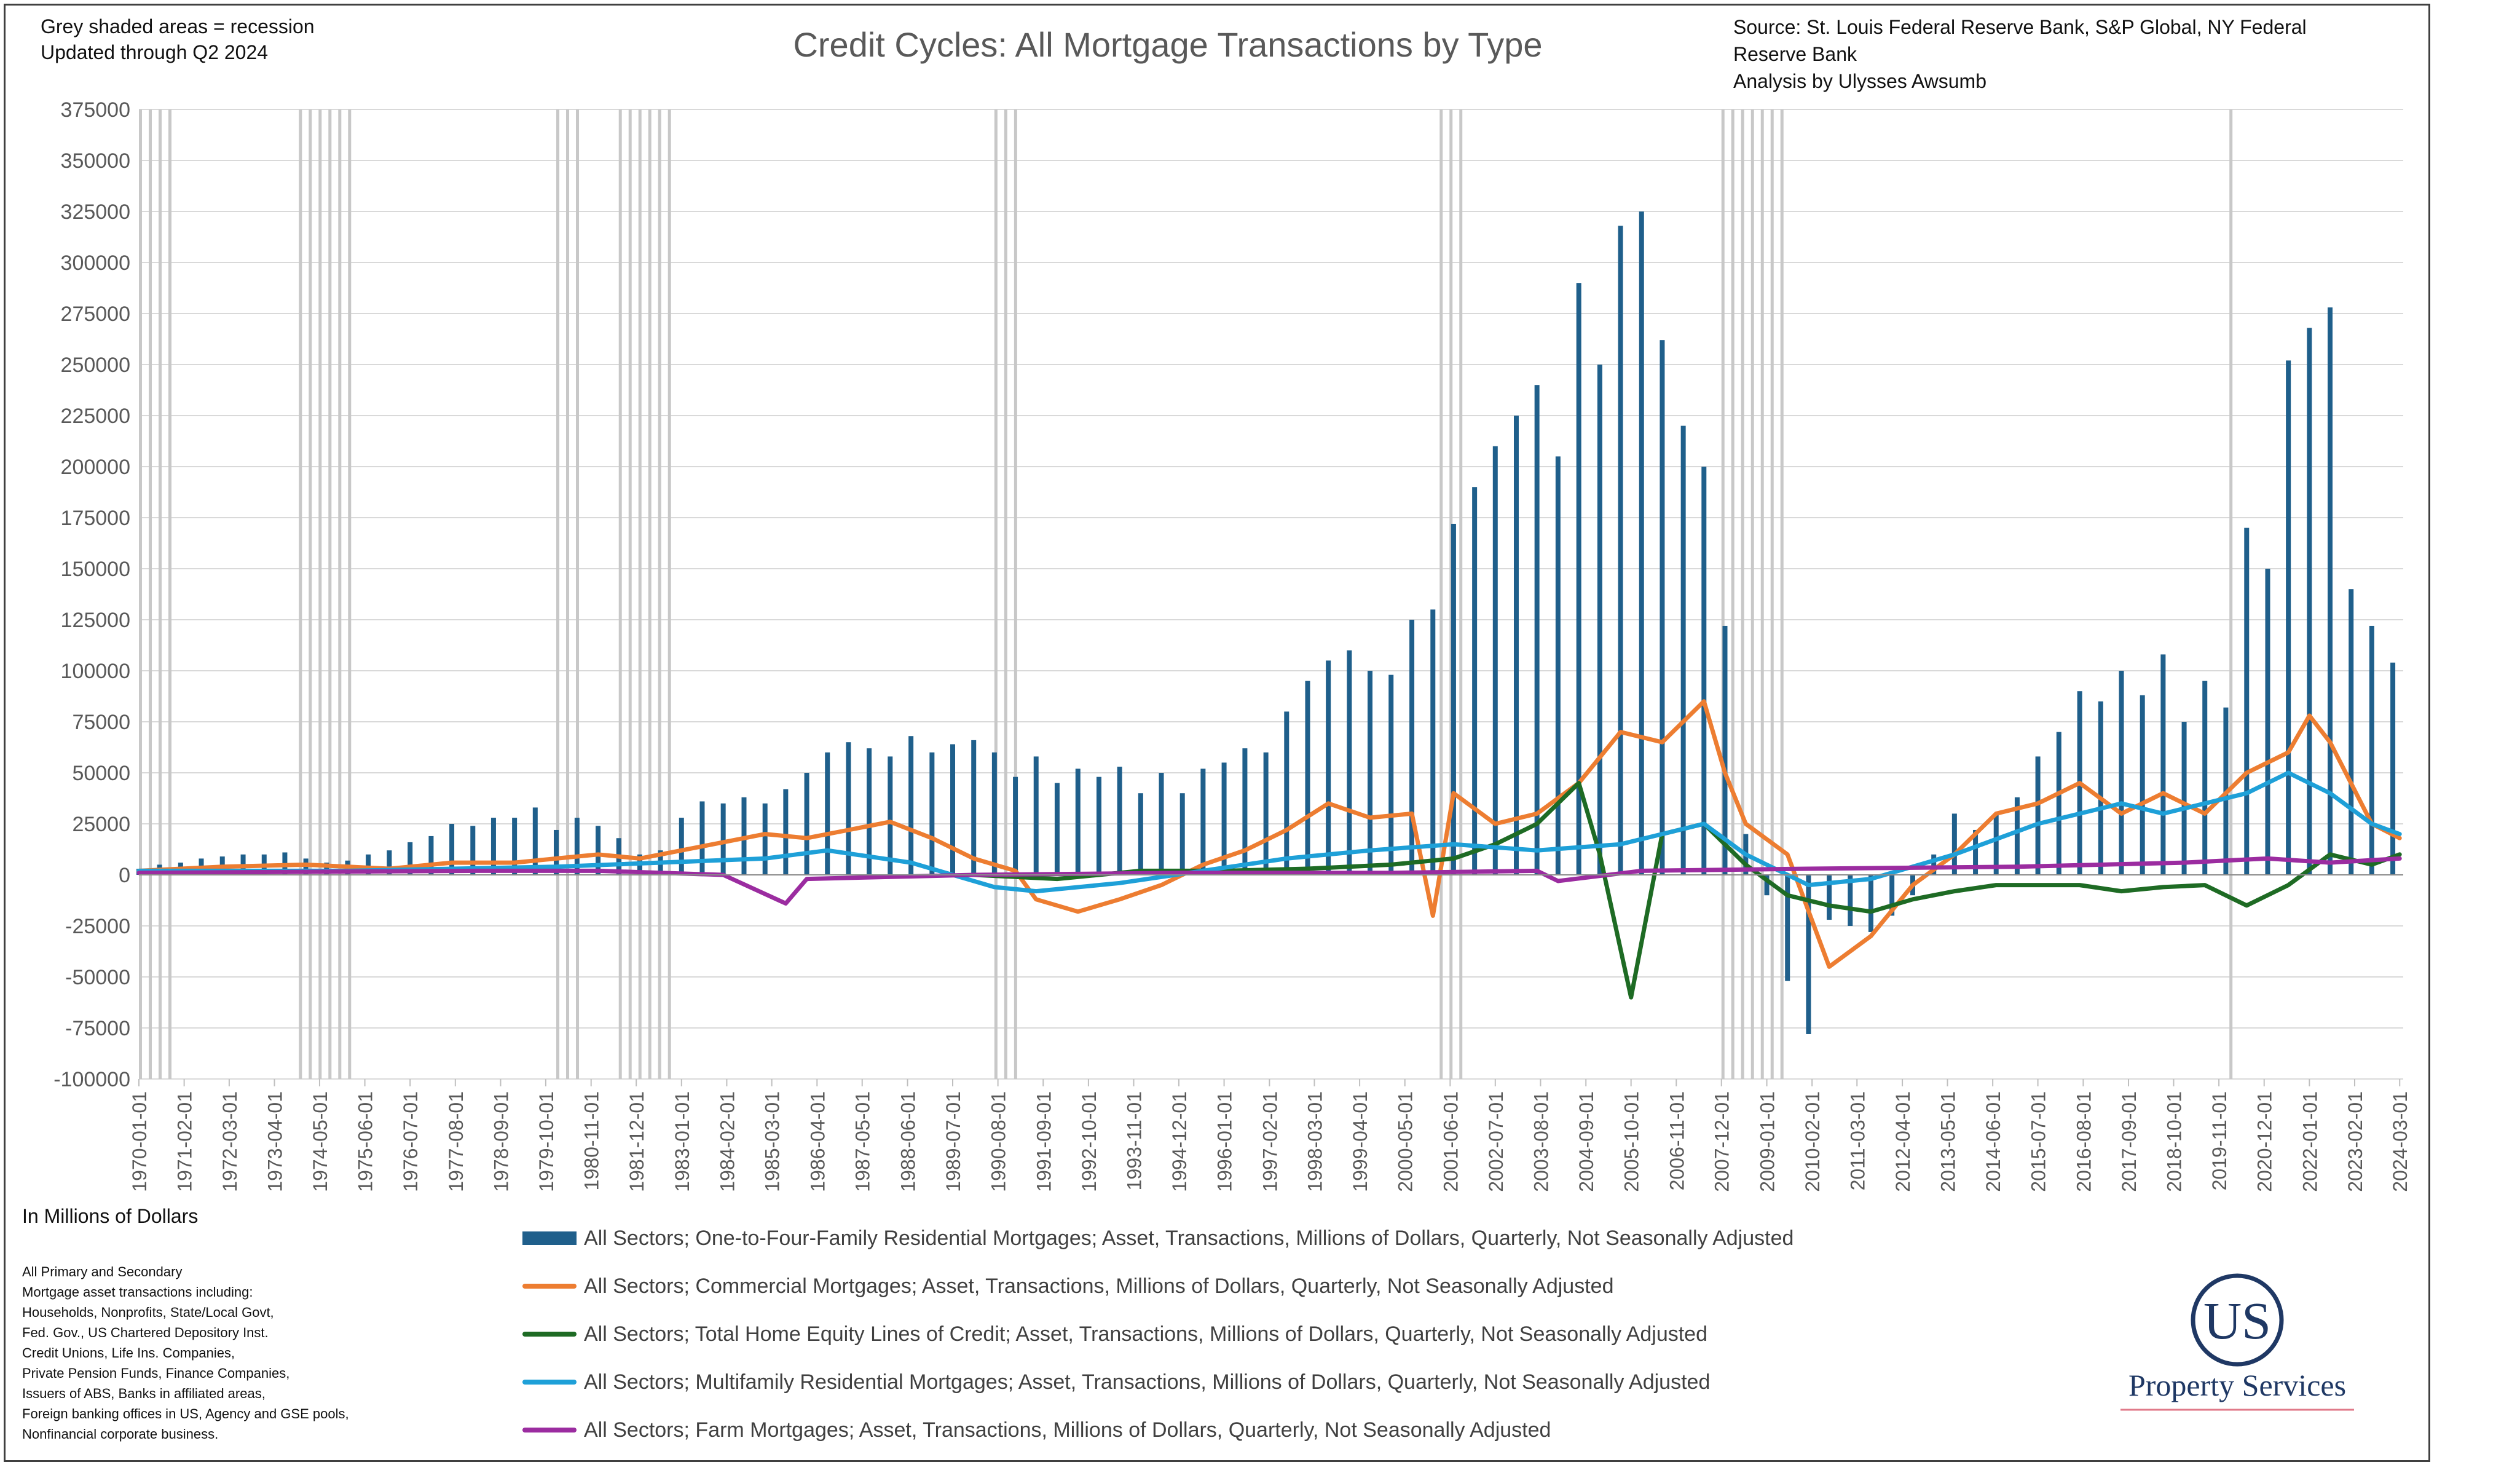 This screenshot has width=2520, height=1470. I want to click on y-tick-label: 50000, so click(101, 773).